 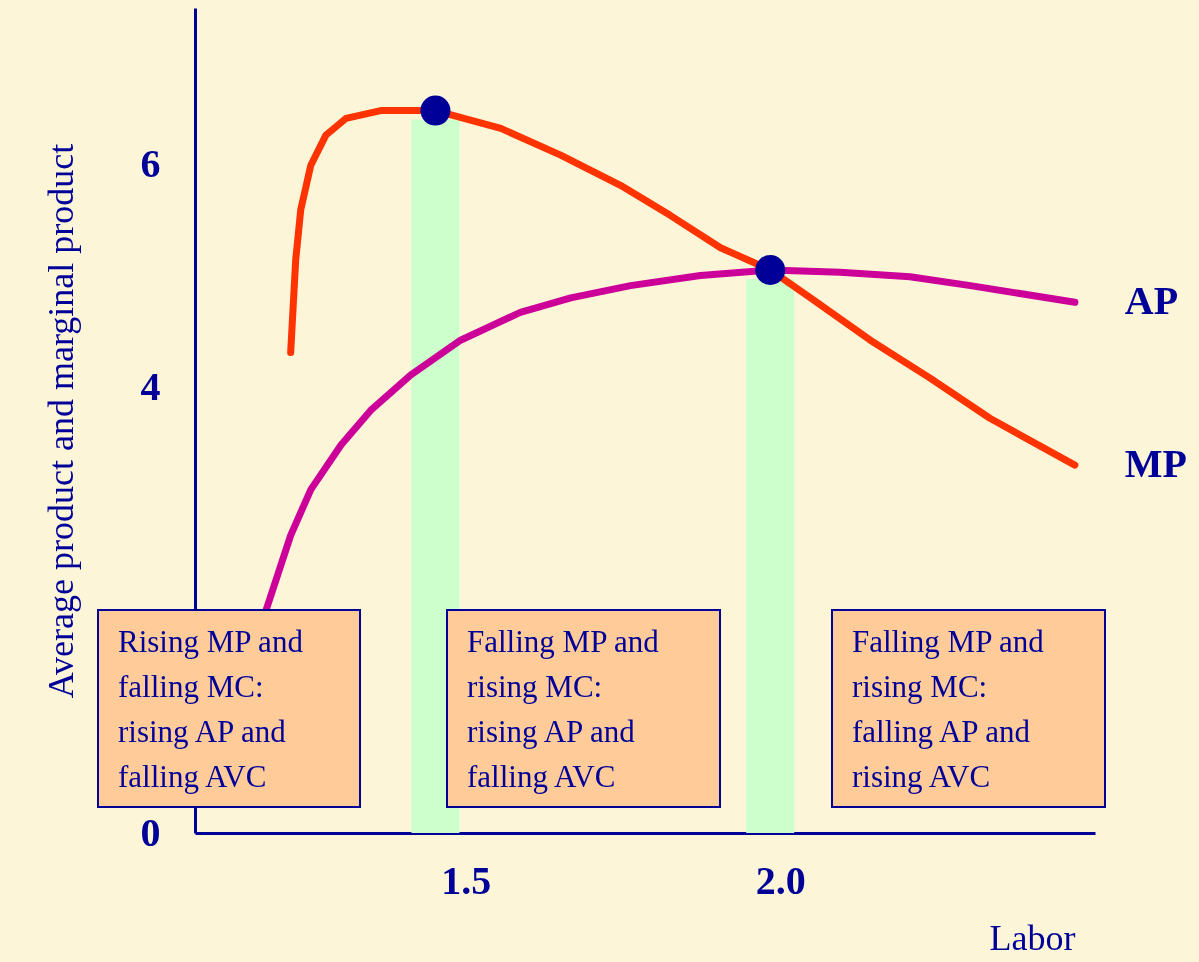 I want to click on annotation: Falling MP and rising MC: rising AP and falling AVC, so click(x=563, y=709).